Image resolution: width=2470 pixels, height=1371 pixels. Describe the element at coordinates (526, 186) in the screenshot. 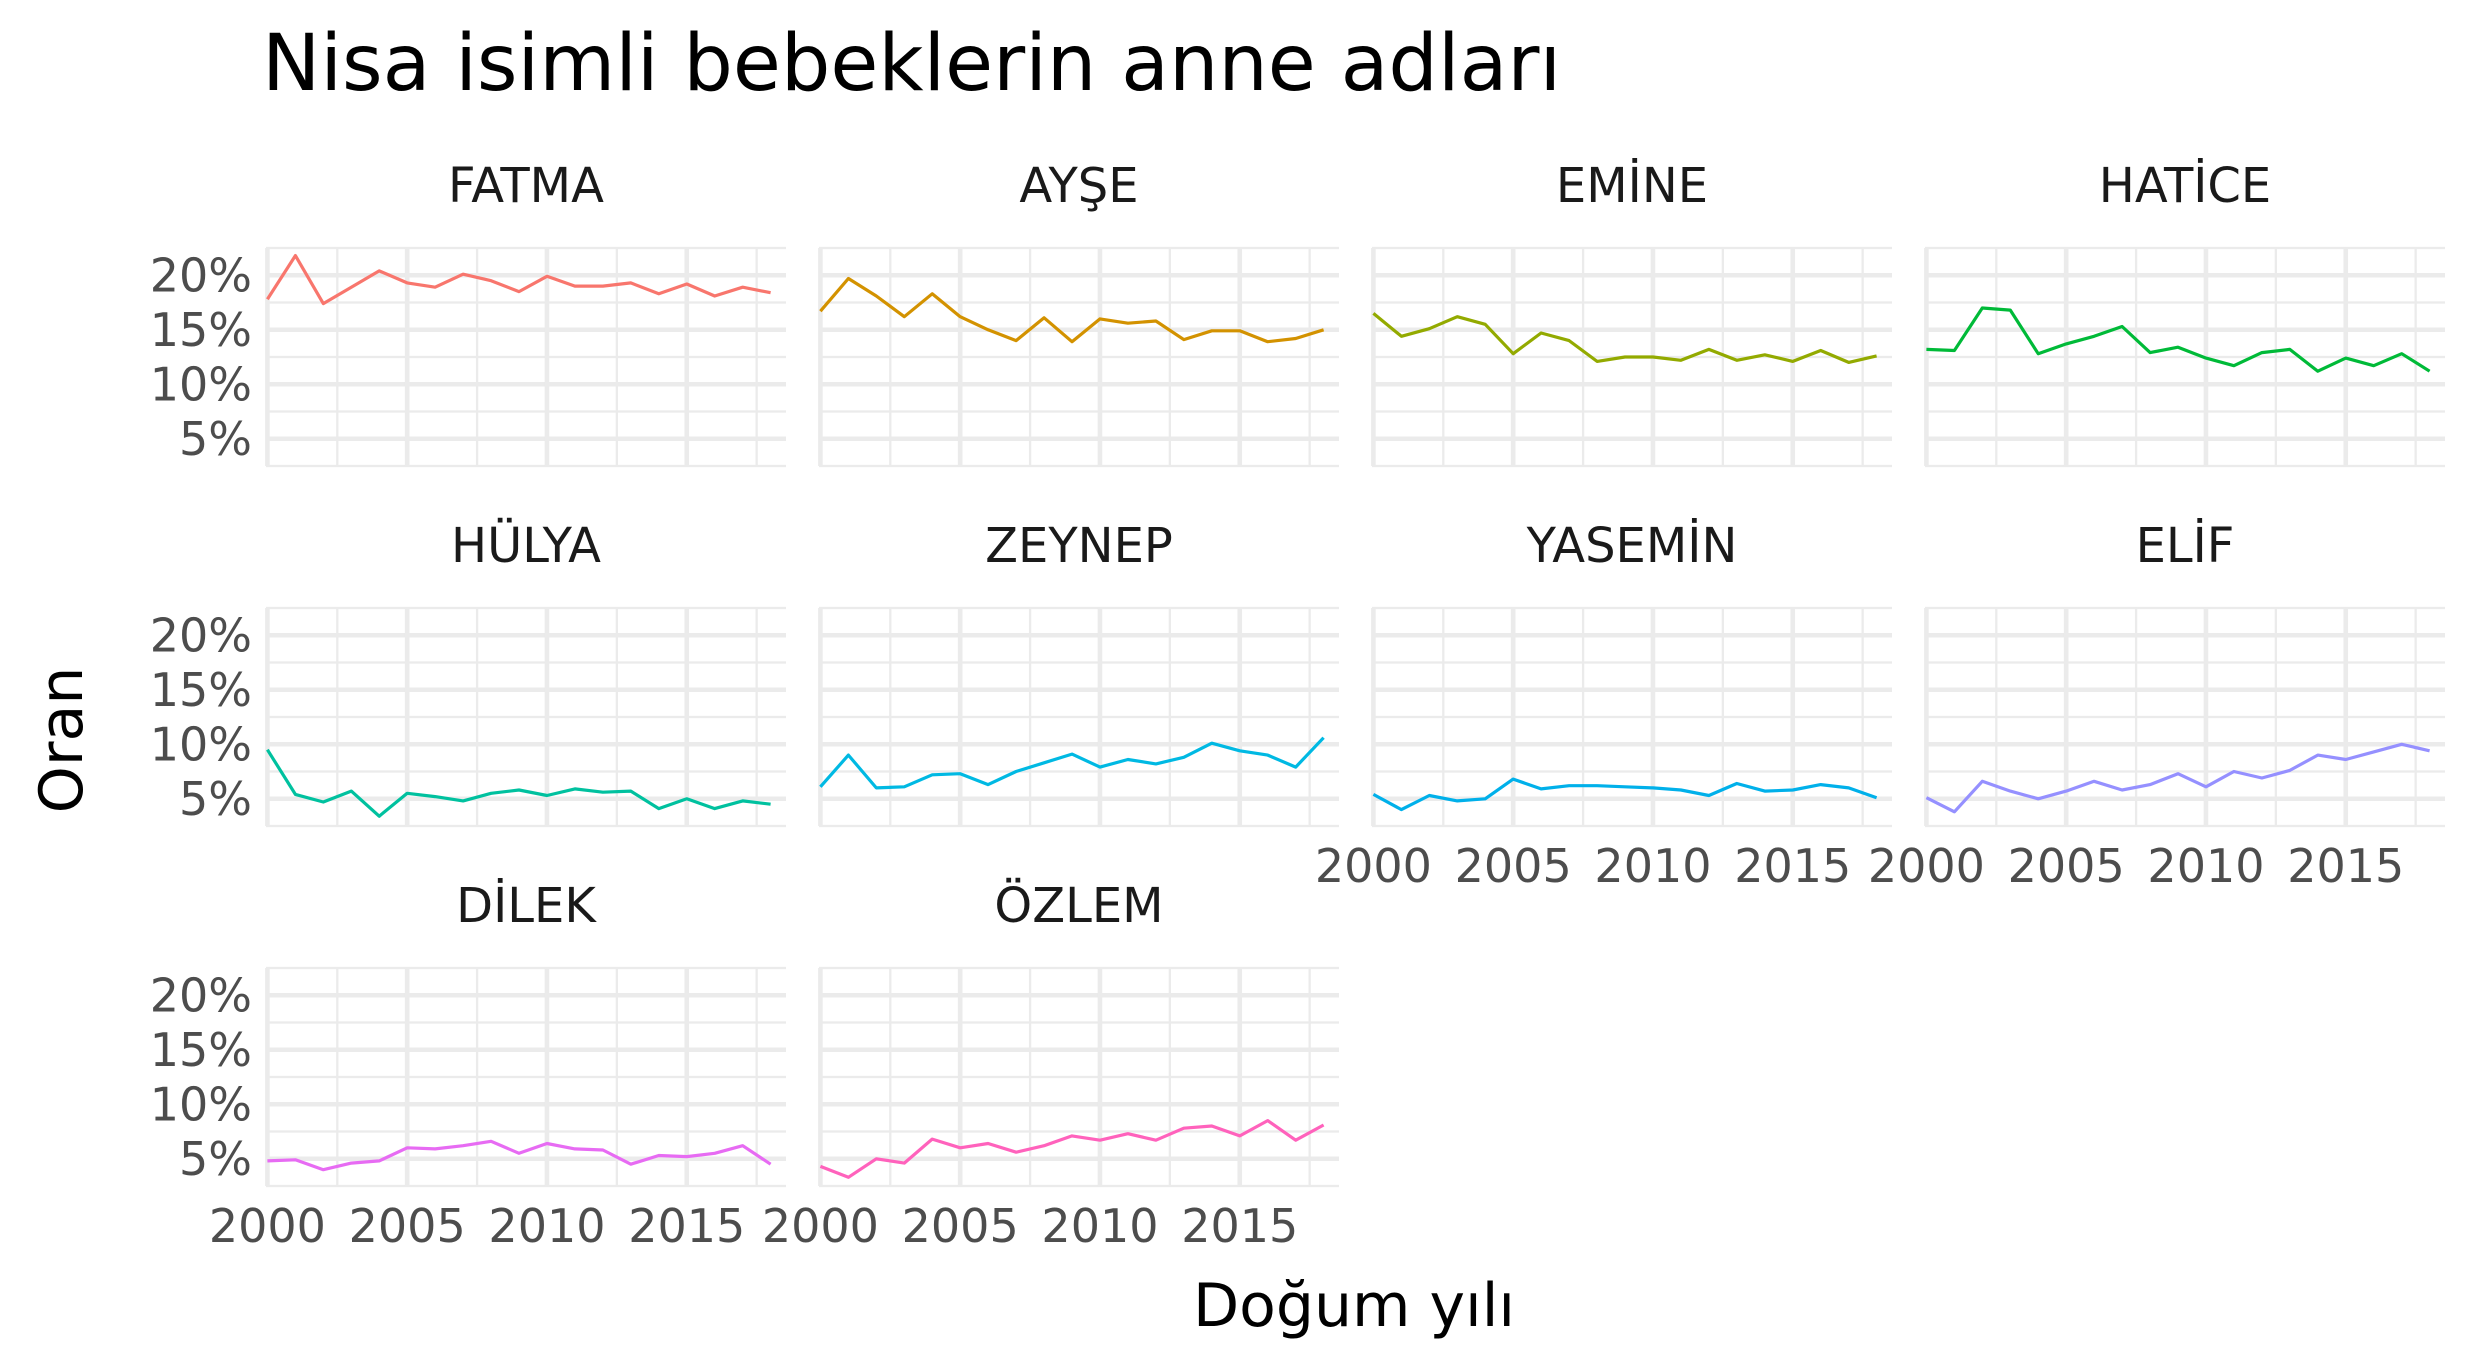

I see `facet-label-fatma: FATMA` at that location.